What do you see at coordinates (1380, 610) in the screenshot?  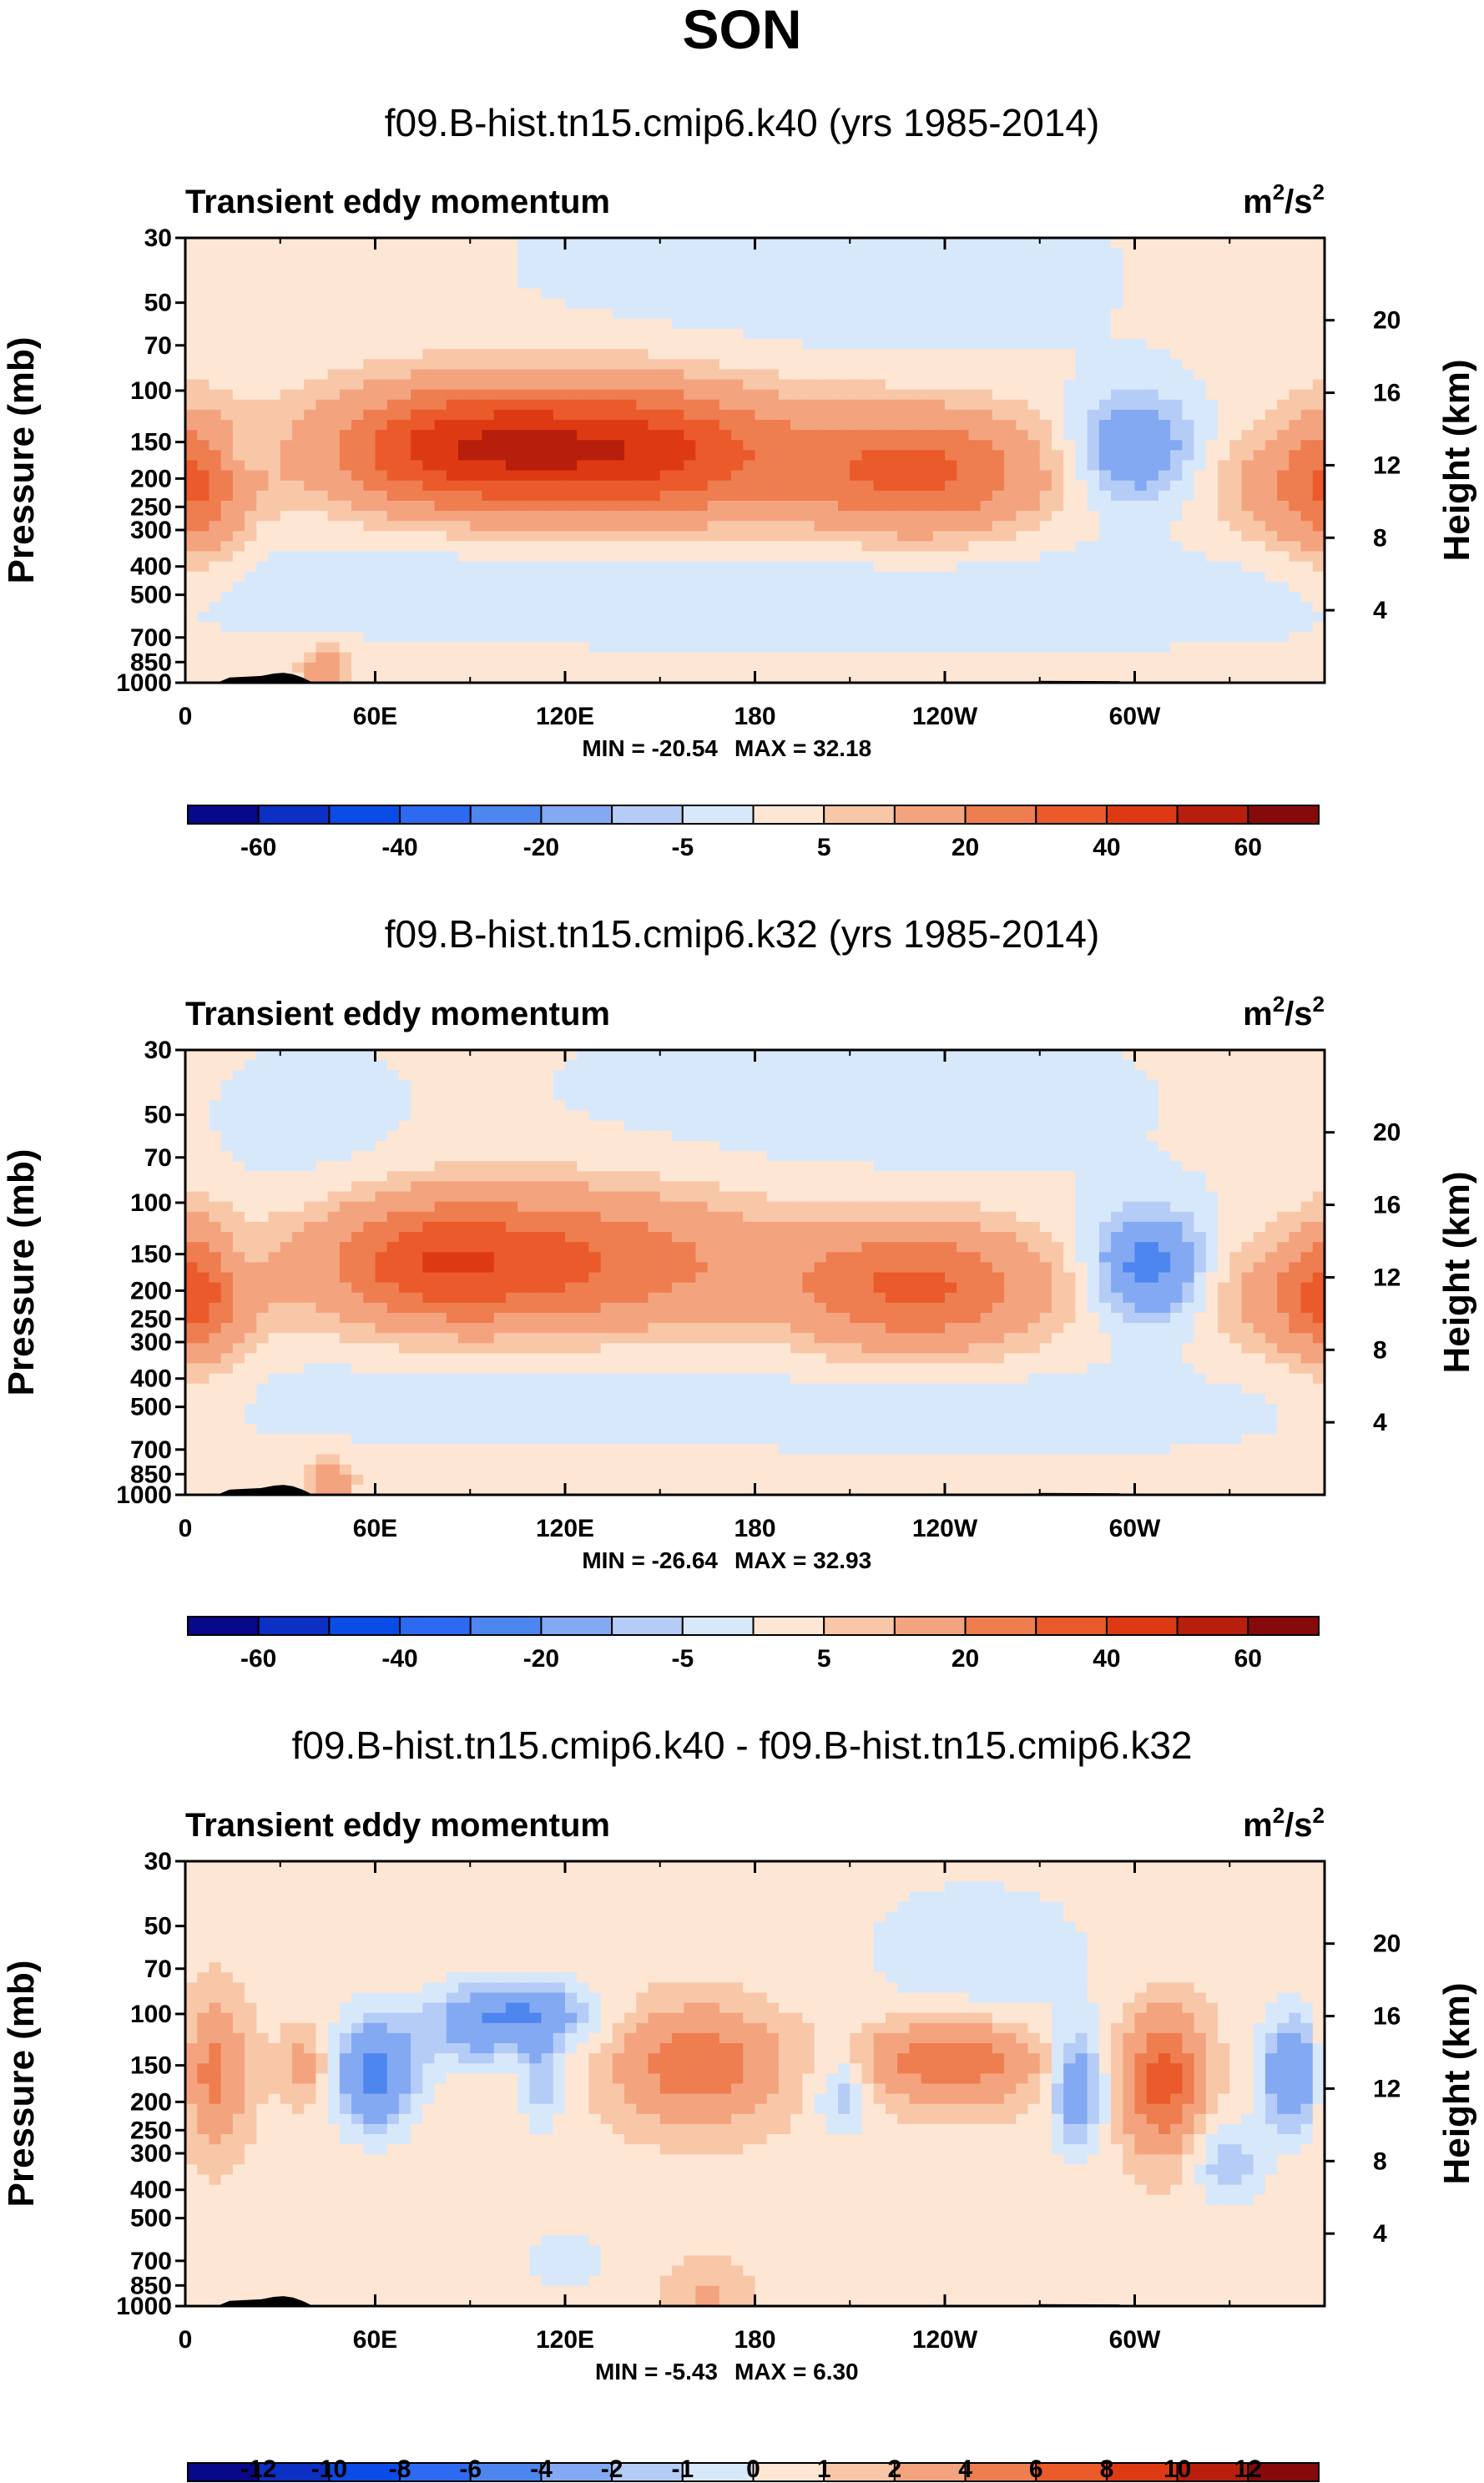 I see `right-tick-label: 4` at bounding box center [1380, 610].